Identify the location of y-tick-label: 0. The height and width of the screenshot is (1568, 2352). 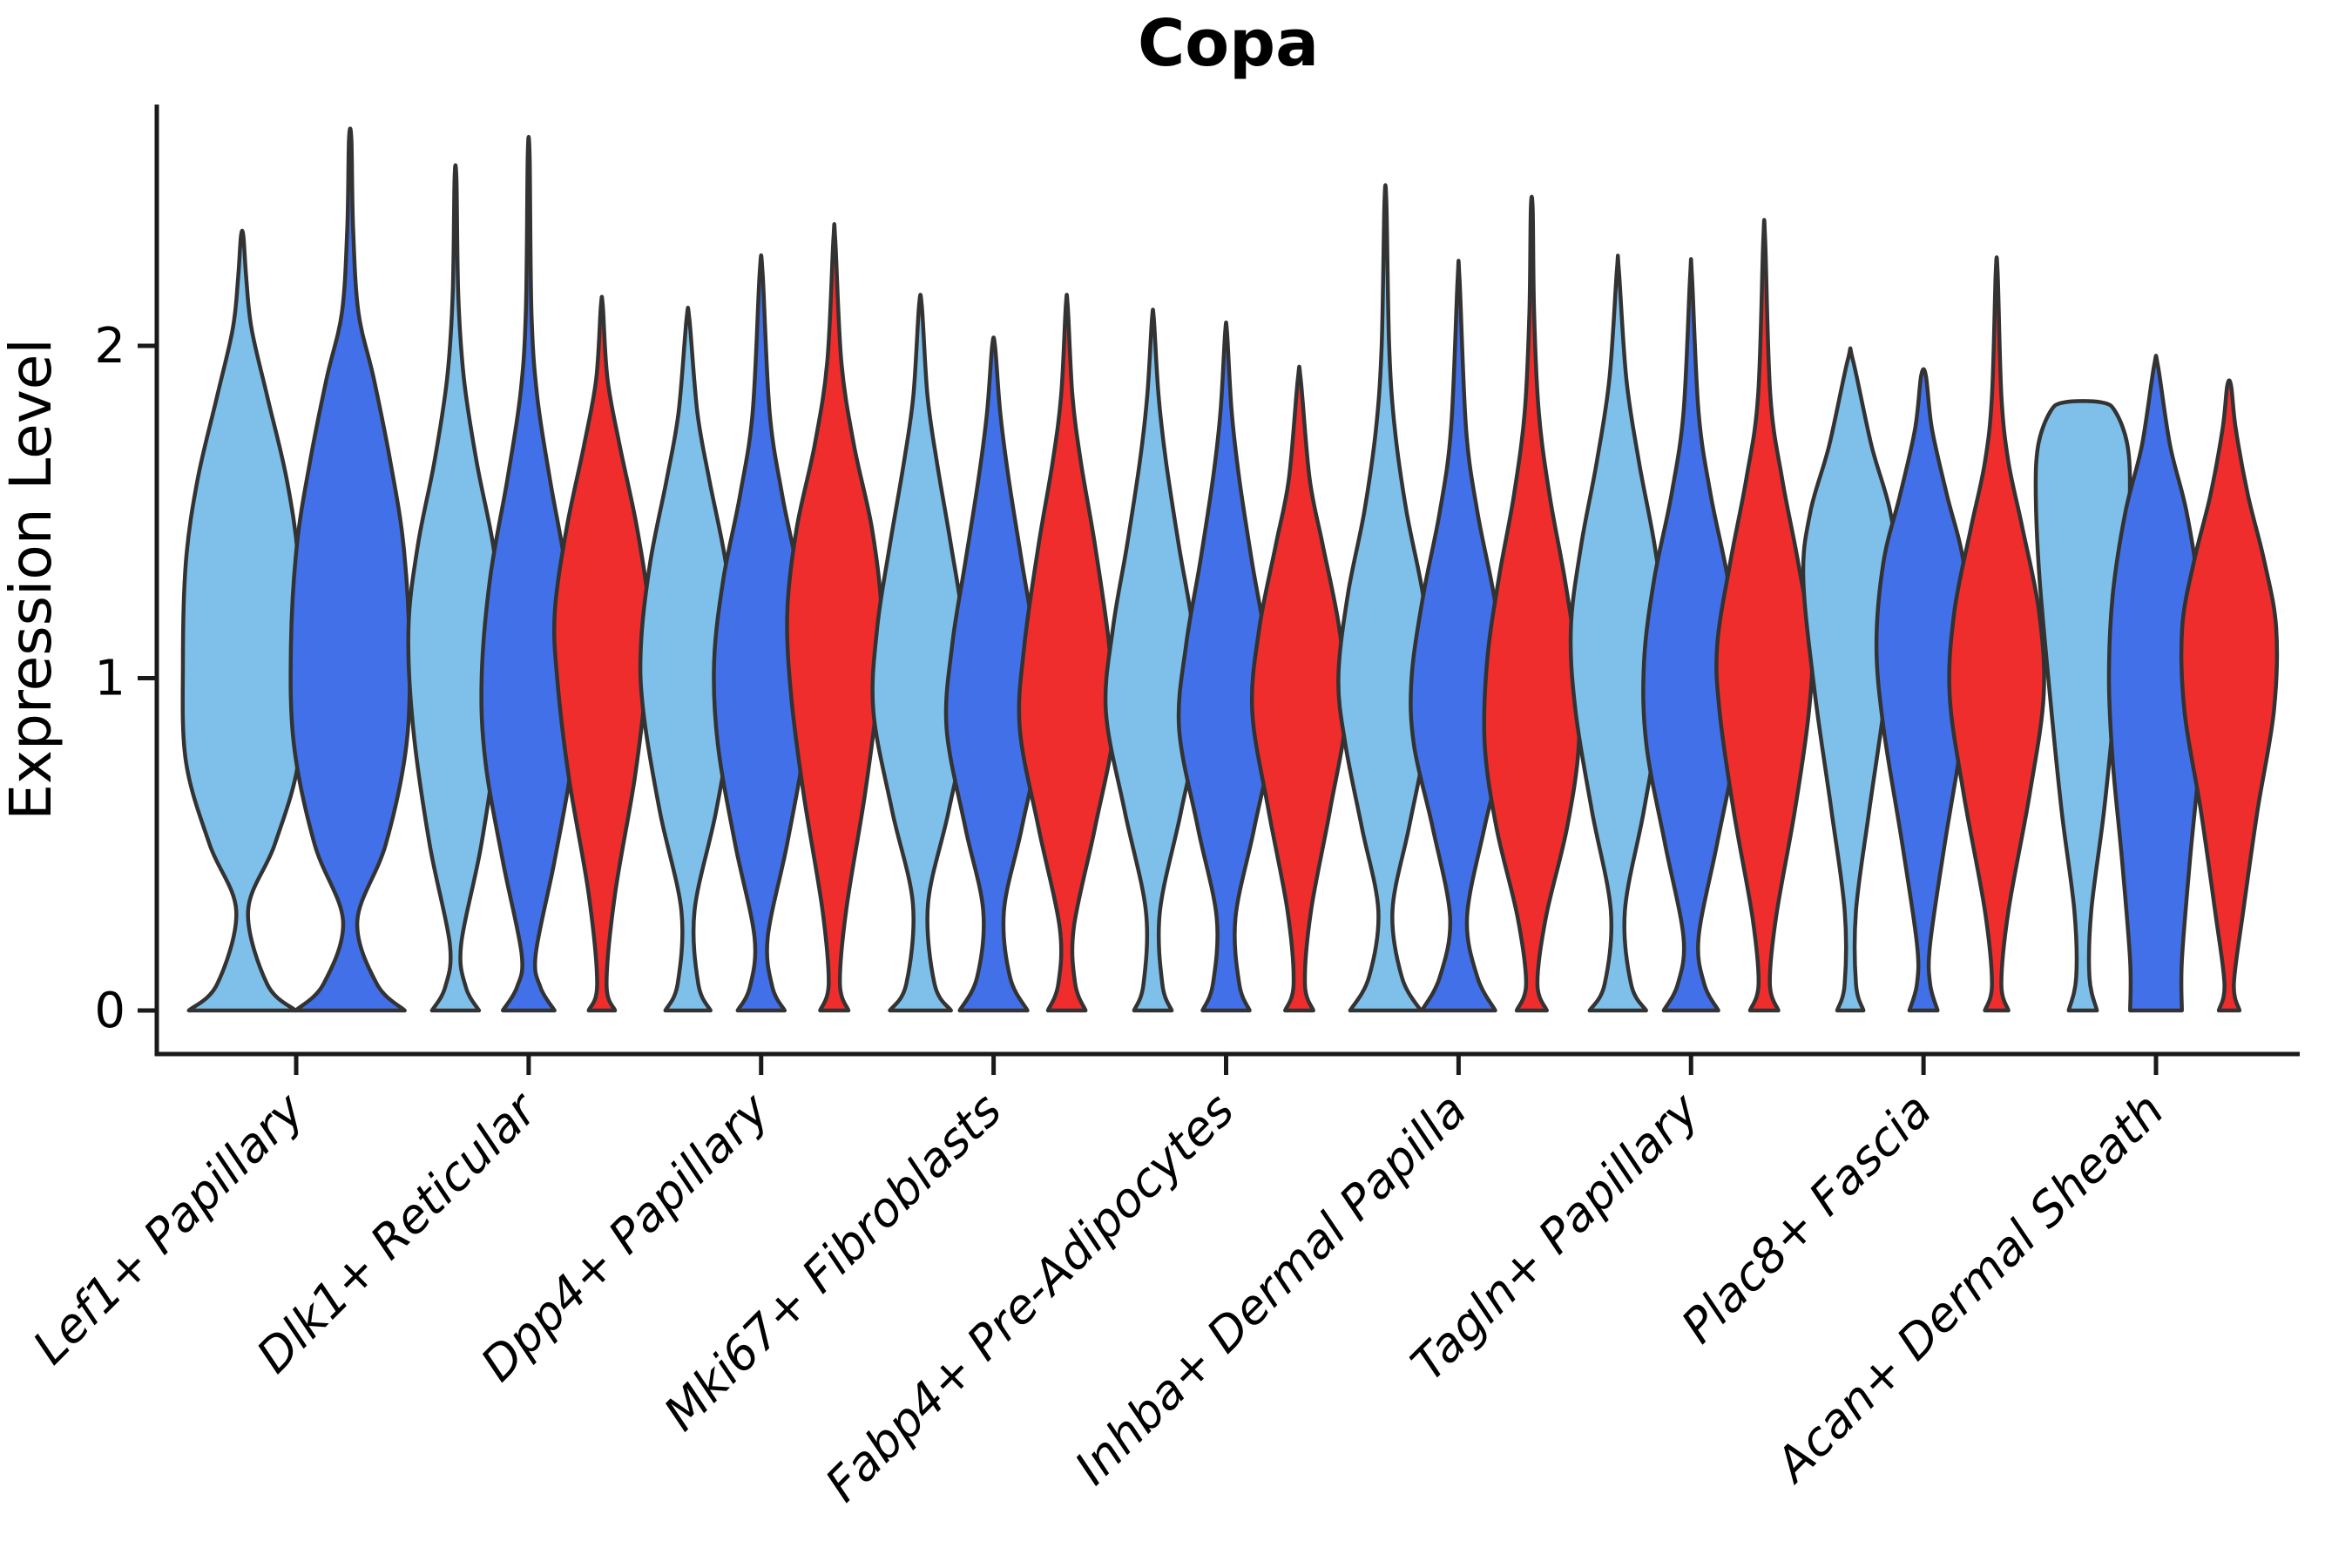
(109, 1011).